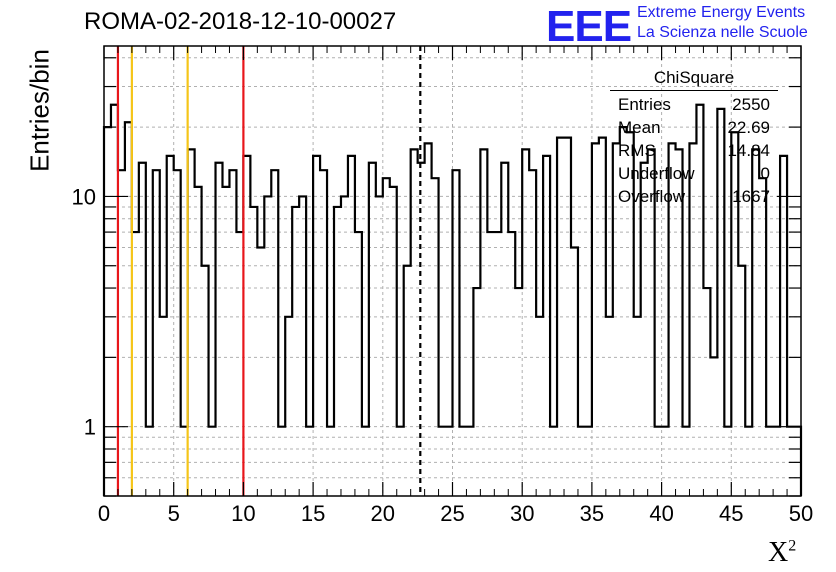 This screenshot has height=572, width=836. I want to click on stats-value: 14.84, so click(748, 150).